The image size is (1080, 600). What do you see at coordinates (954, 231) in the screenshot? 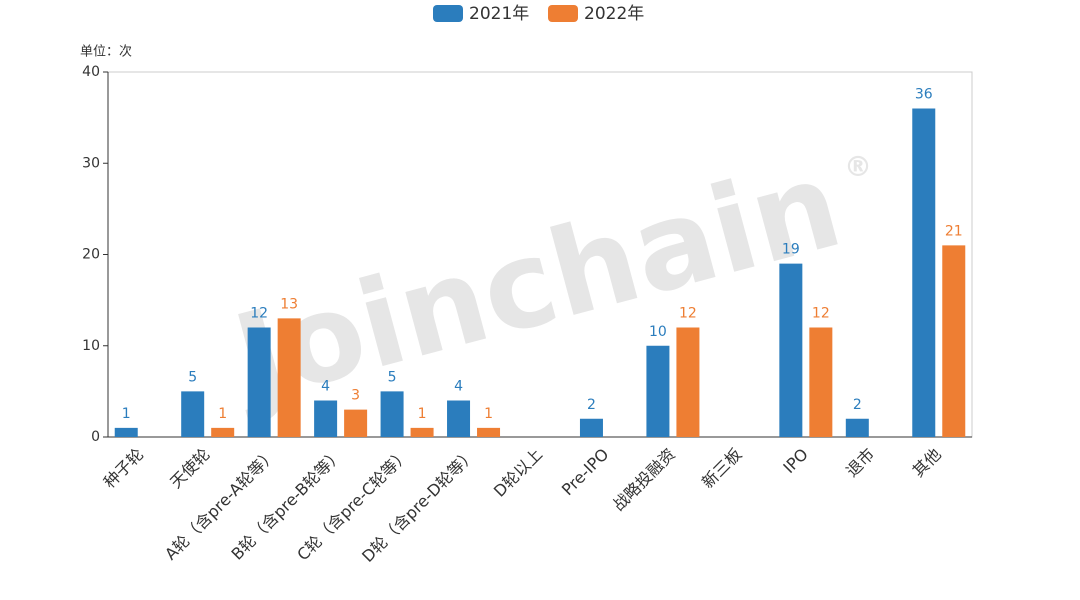
I see `data-label: 21` at bounding box center [954, 231].